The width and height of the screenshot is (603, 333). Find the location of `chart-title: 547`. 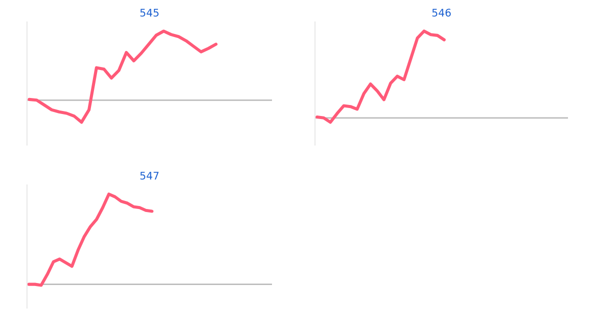

chart-title: 547 is located at coordinates (149, 176).